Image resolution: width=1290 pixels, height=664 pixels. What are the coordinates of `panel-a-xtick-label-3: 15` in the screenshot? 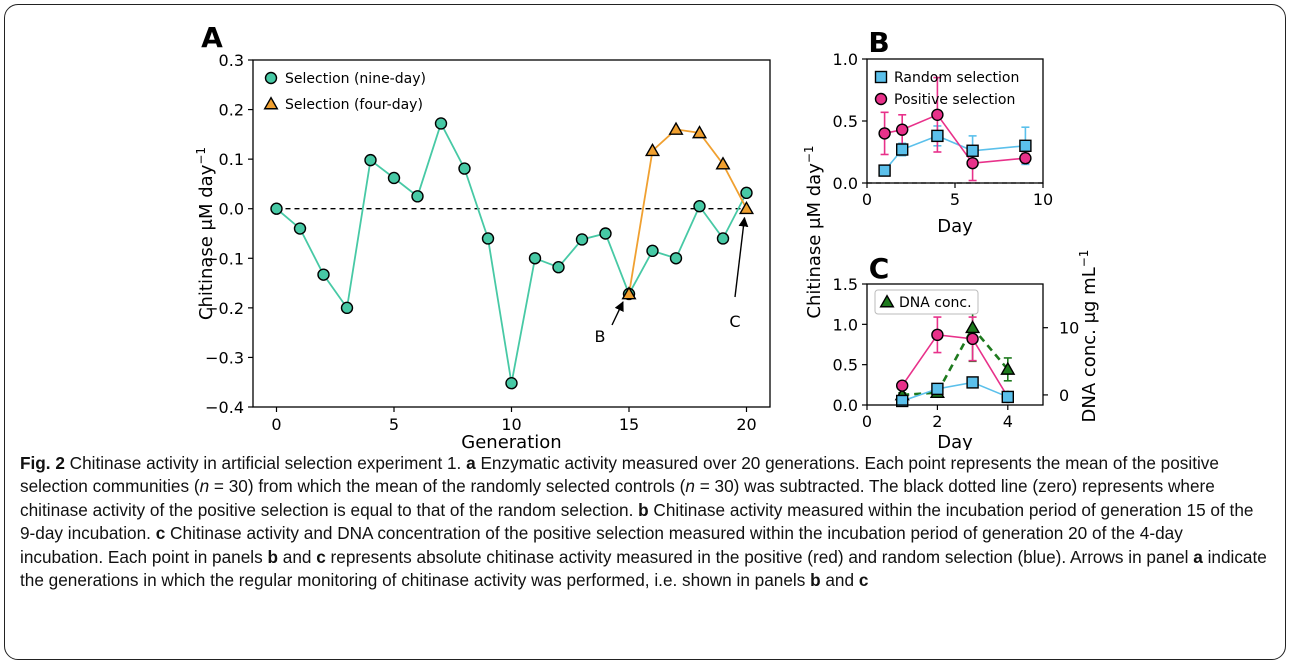 It's located at (629, 424).